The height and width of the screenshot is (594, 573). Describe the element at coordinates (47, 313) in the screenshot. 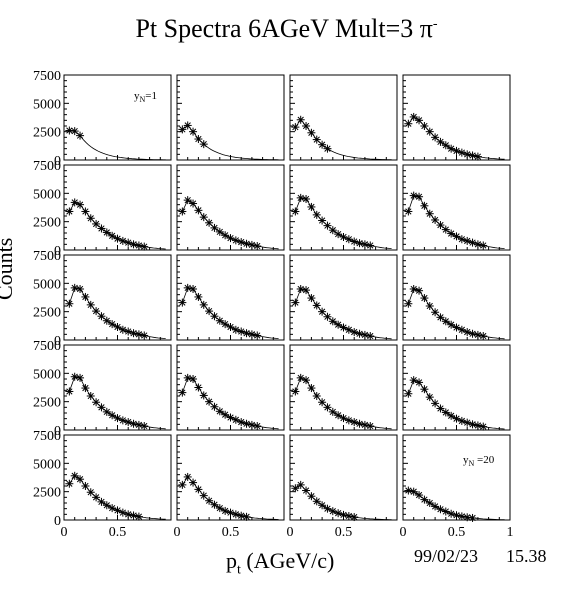

I see `y-tick-label: 2500` at that location.